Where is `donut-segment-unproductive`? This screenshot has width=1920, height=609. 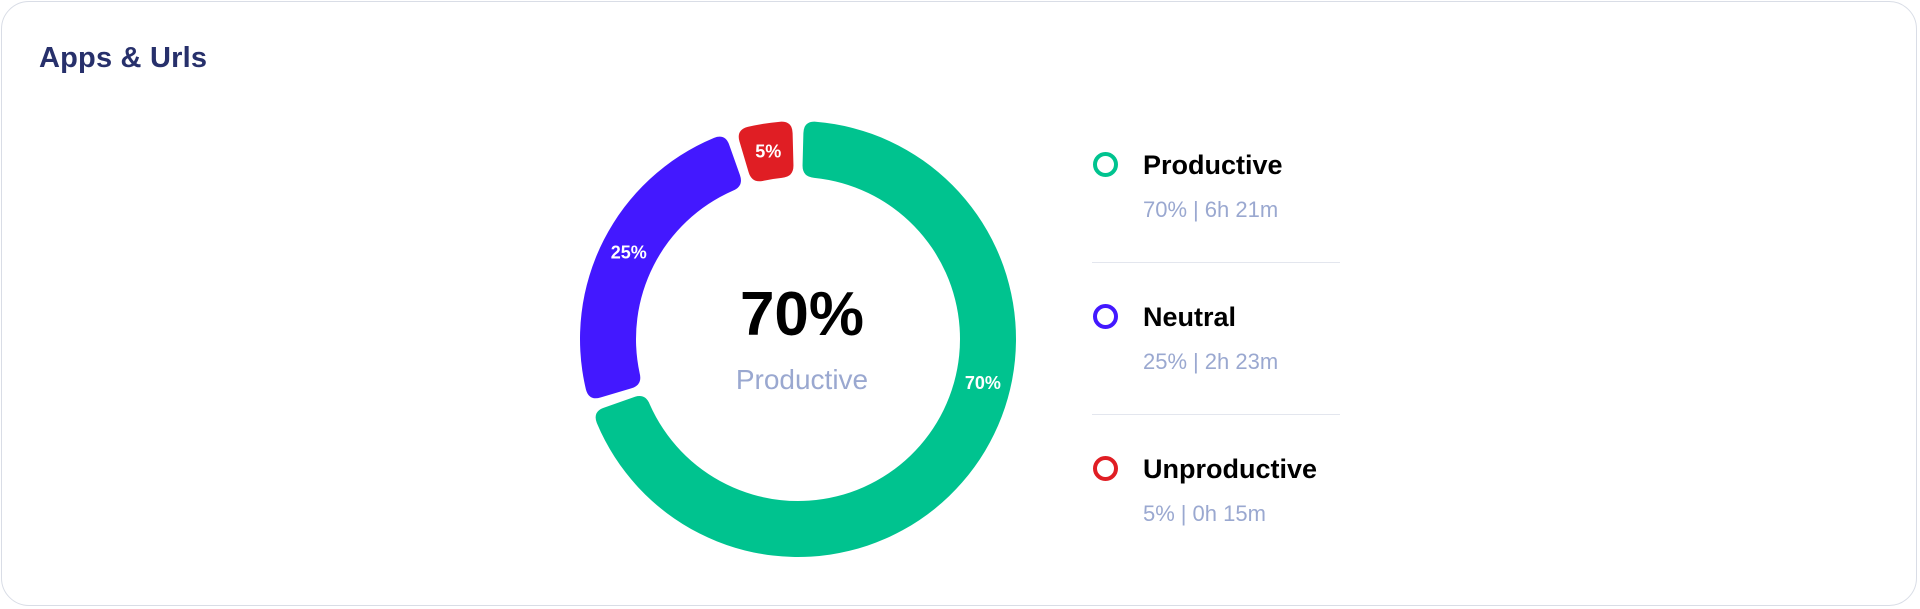
donut-segment-unproductive is located at coordinates (766, 151).